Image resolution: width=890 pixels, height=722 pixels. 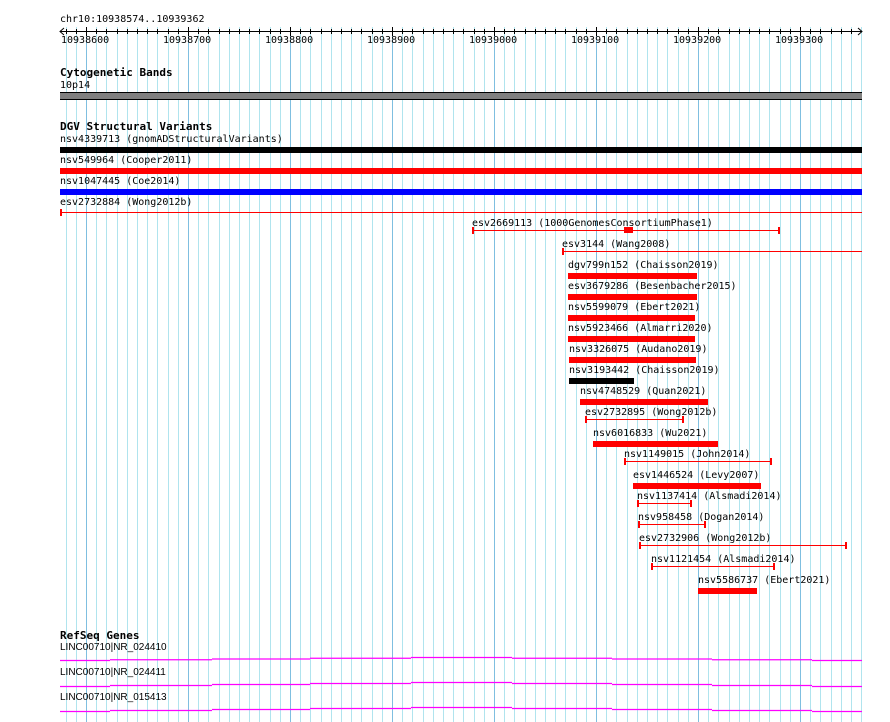 What do you see at coordinates (113, 672) in the screenshot?
I see `gene-label: LINC00710|NR_024411` at bounding box center [113, 672].